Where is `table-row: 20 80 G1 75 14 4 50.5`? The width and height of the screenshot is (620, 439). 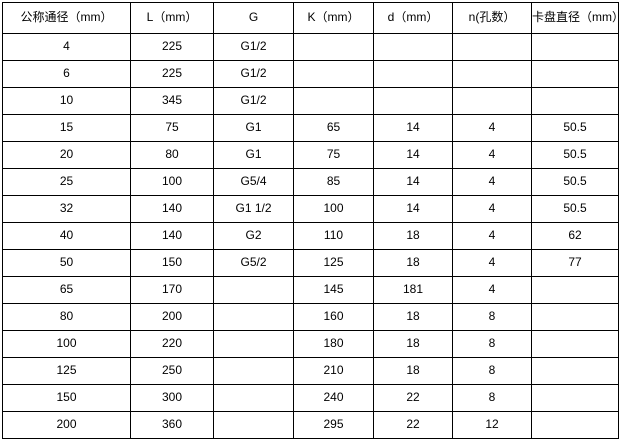 table-row: 20 80 G1 75 14 4 50.5 is located at coordinates (310, 155).